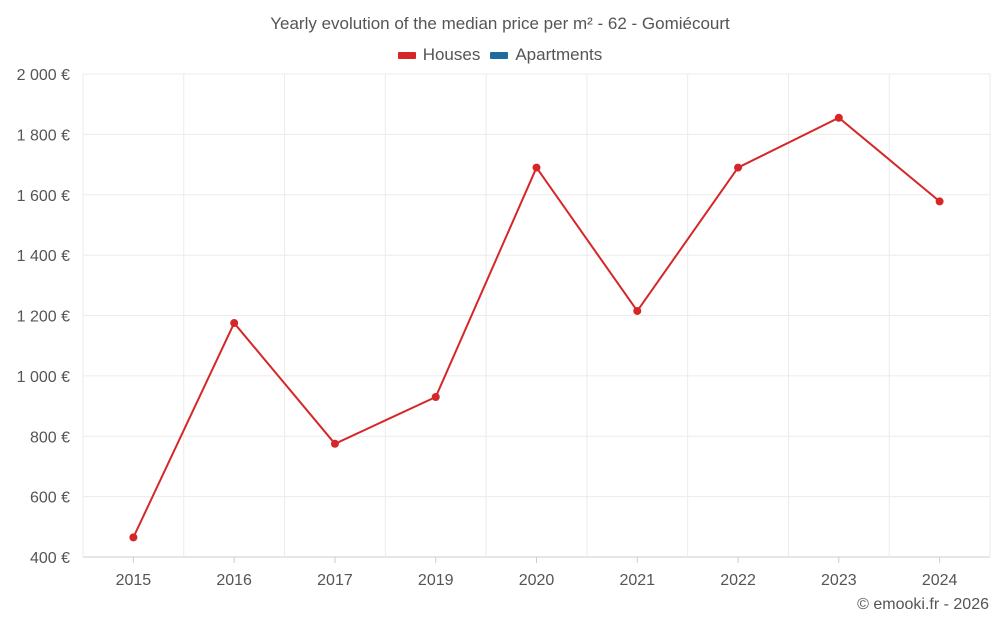 This screenshot has width=1000, height=625. Describe the element at coordinates (838, 117) in the screenshot. I see `data-point-houses-2023` at that location.